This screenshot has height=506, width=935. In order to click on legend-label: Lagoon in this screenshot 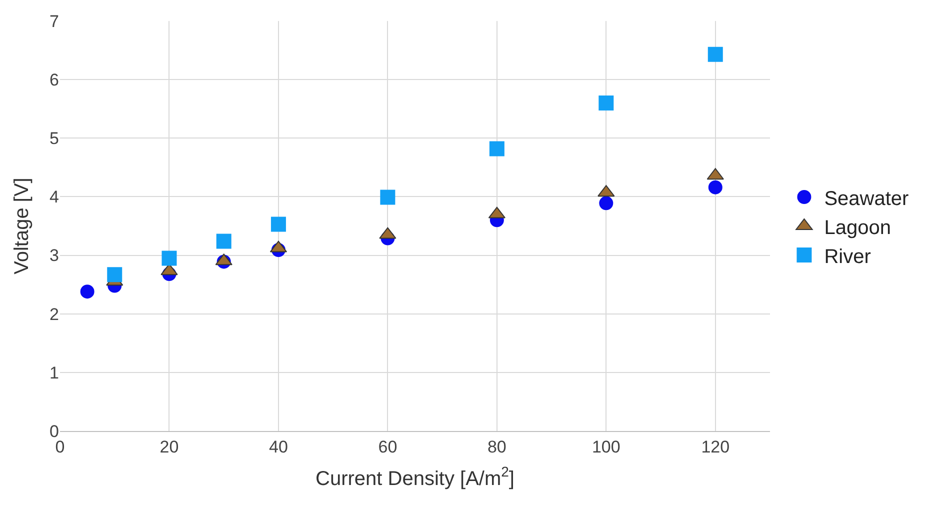, I will do `click(857, 227)`.